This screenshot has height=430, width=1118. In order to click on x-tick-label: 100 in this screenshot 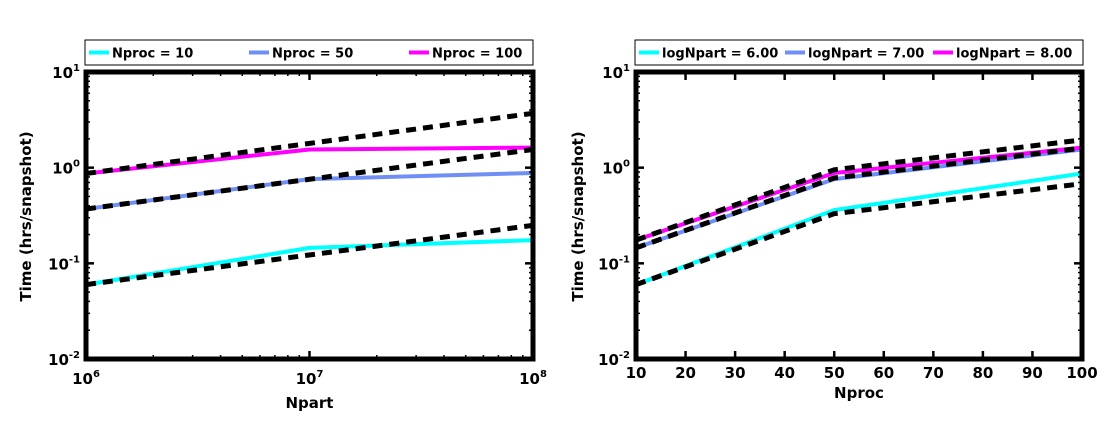, I will do `click(1081, 373)`.